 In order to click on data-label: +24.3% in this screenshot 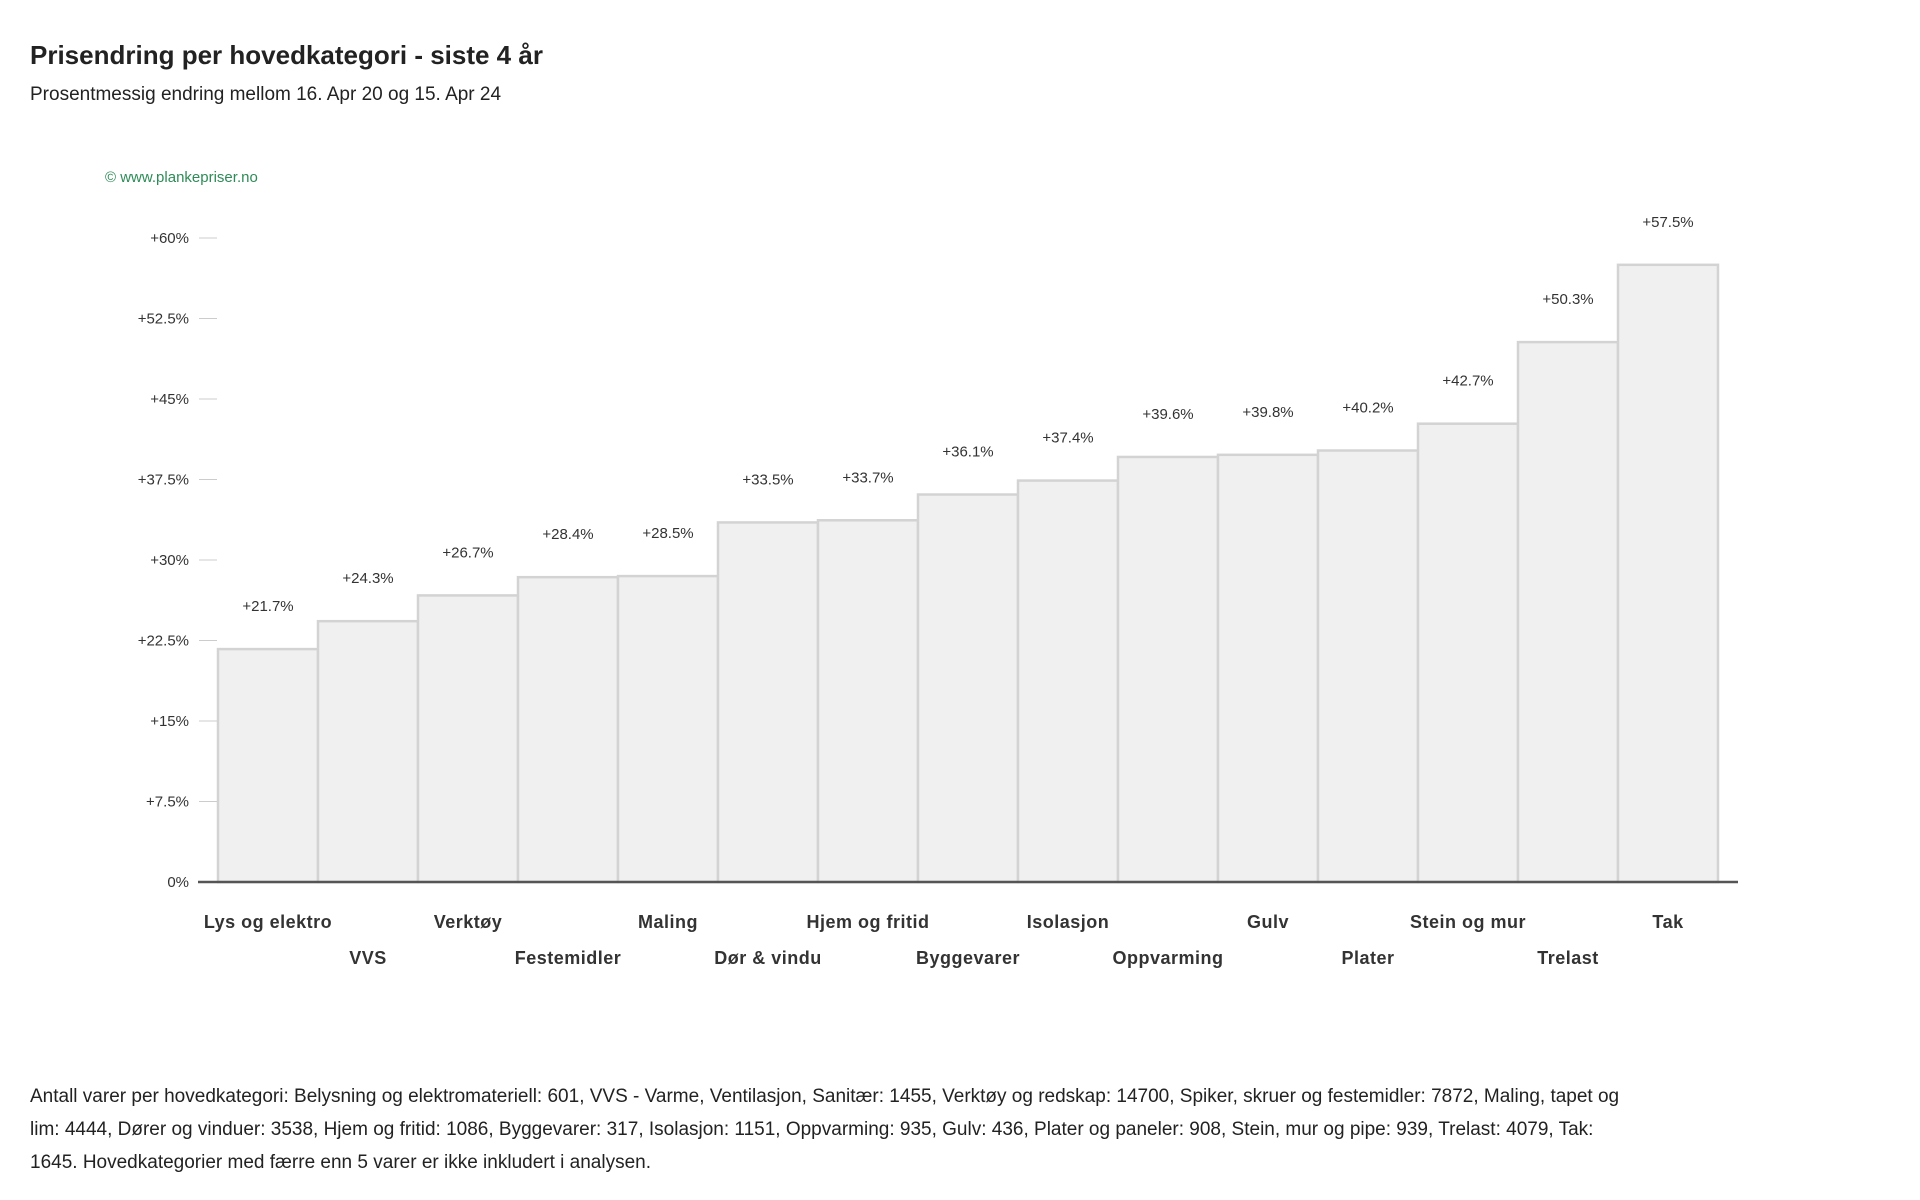, I will do `click(367, 578)`.